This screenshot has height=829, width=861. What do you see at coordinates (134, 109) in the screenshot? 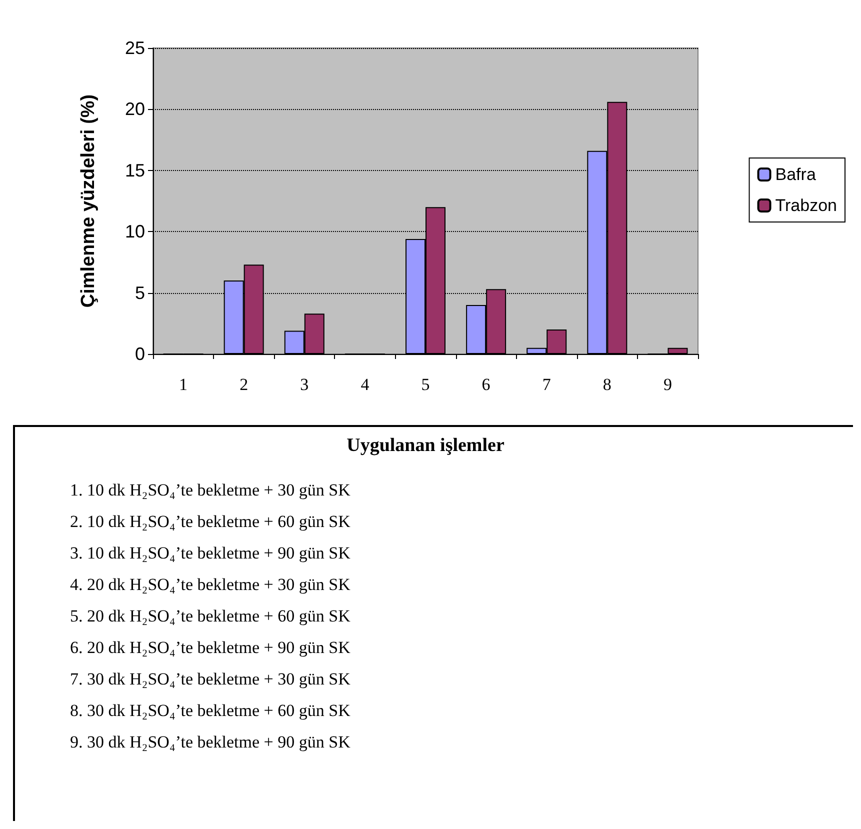
I see `y-tick-label: 20` at bounding box center [134, 109].